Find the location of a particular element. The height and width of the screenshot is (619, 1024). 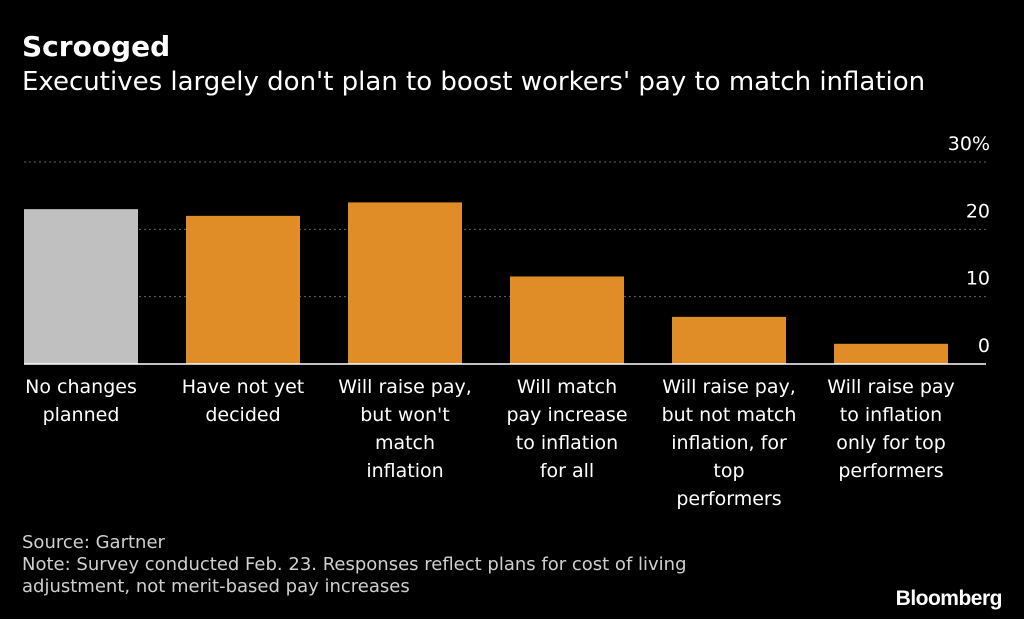

bloomberg-logo: Bloomberg is located at coordinates (949, 598).